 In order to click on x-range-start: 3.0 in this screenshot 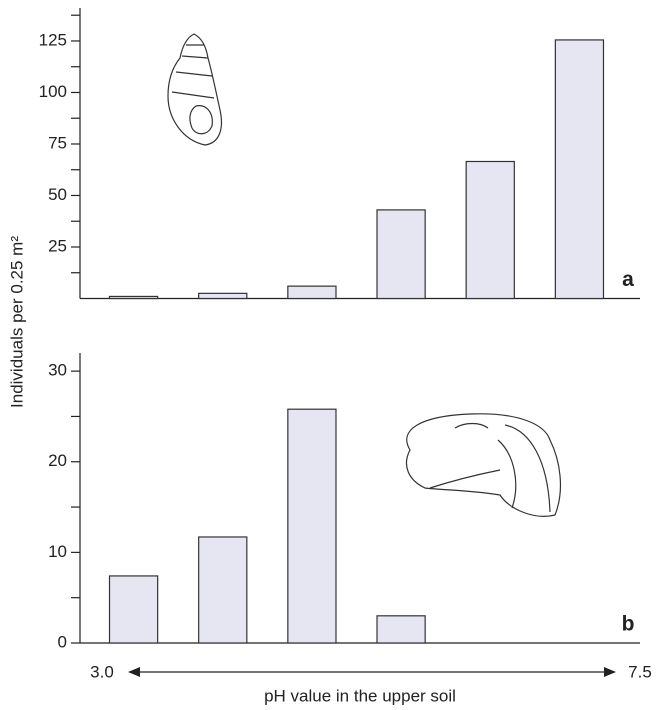, I will do `click(102, 671)`.